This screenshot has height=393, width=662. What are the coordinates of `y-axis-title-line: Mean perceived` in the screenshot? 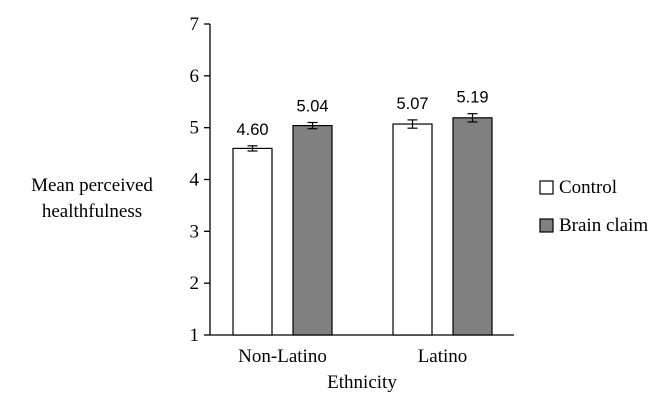 It's located at (92, 185).